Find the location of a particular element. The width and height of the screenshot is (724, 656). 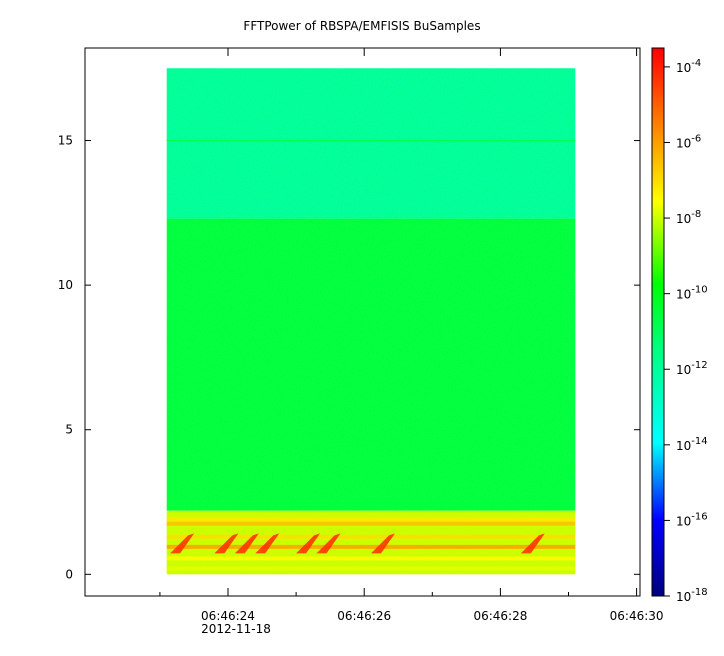

y-tick-label: 10 is located at coordinates (65, 285).